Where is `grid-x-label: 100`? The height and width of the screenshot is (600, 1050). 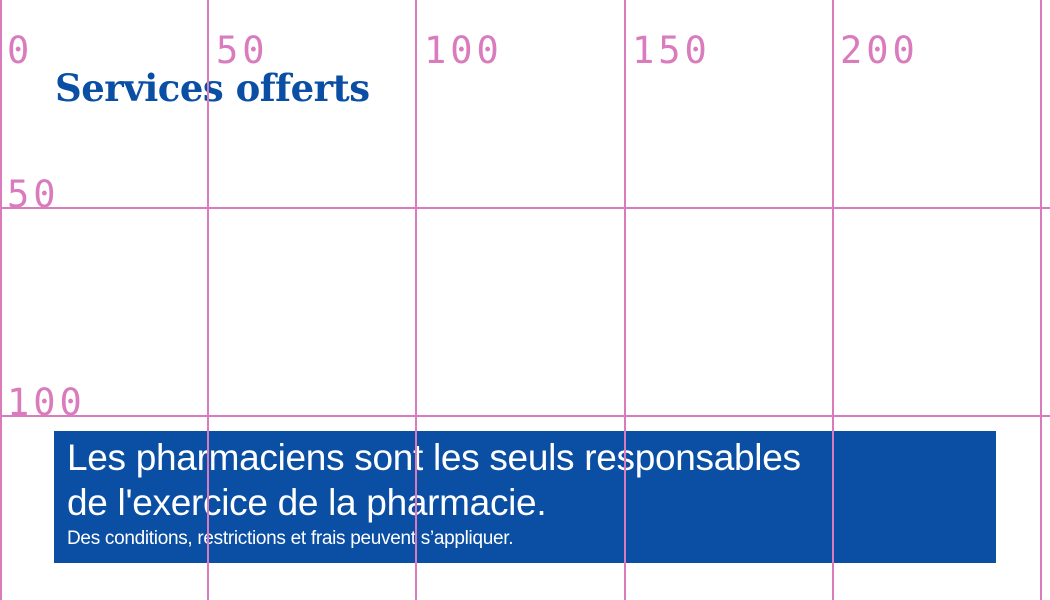 grid-x-label: 100 is located at coordinates (463, 50).